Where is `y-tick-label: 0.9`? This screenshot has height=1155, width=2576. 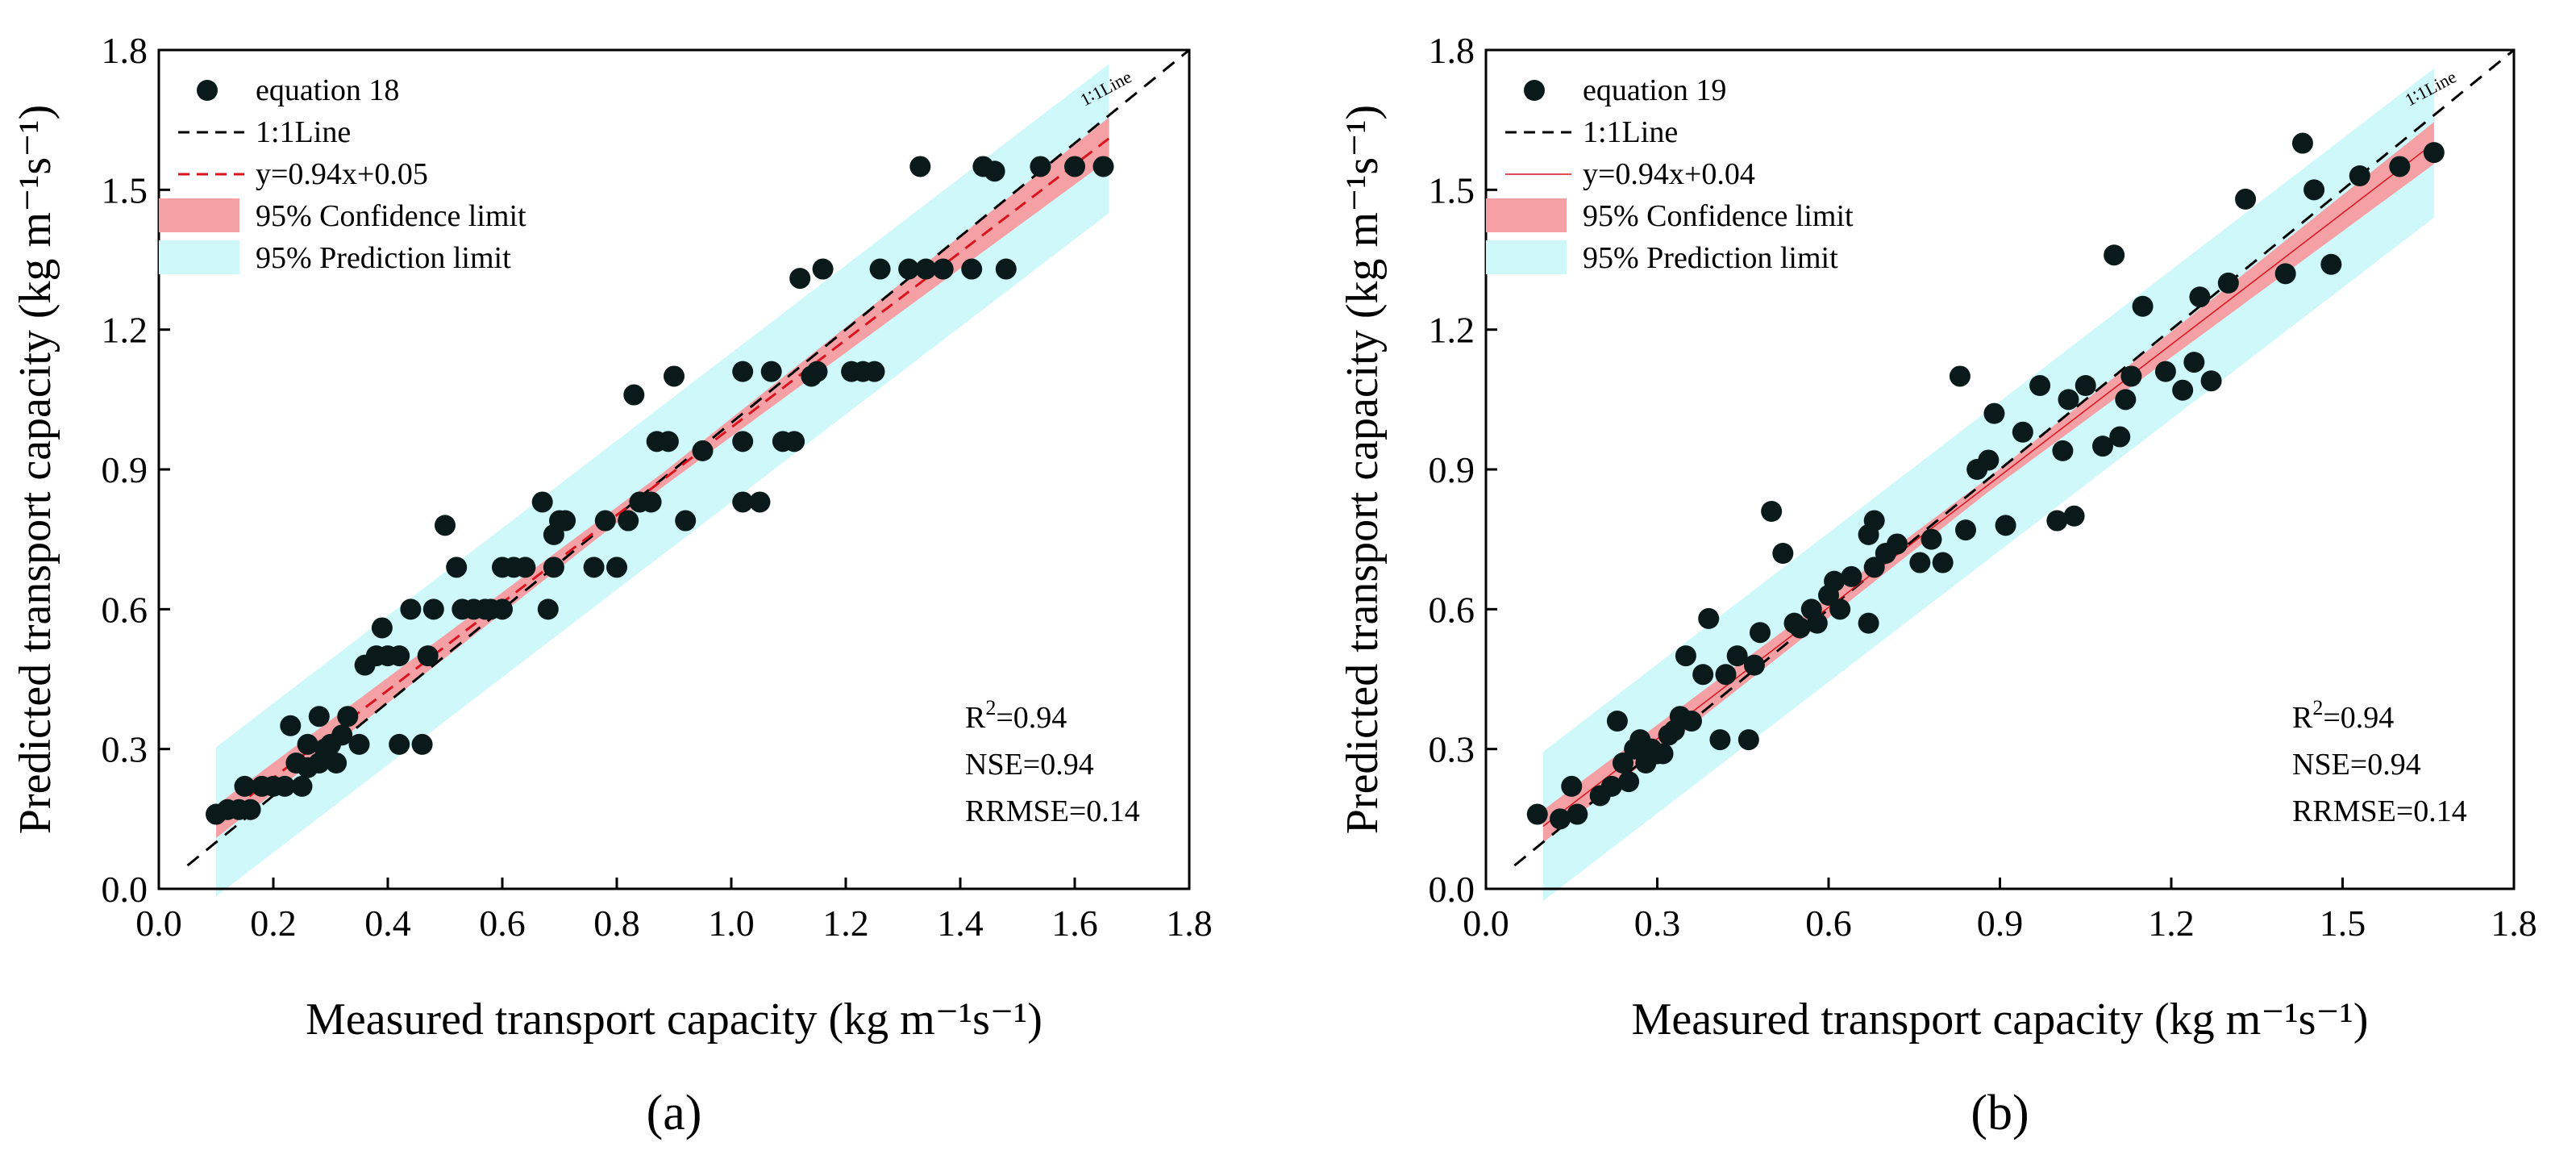
y-tick-label: 0.9 is located at coordinates (125, 469).